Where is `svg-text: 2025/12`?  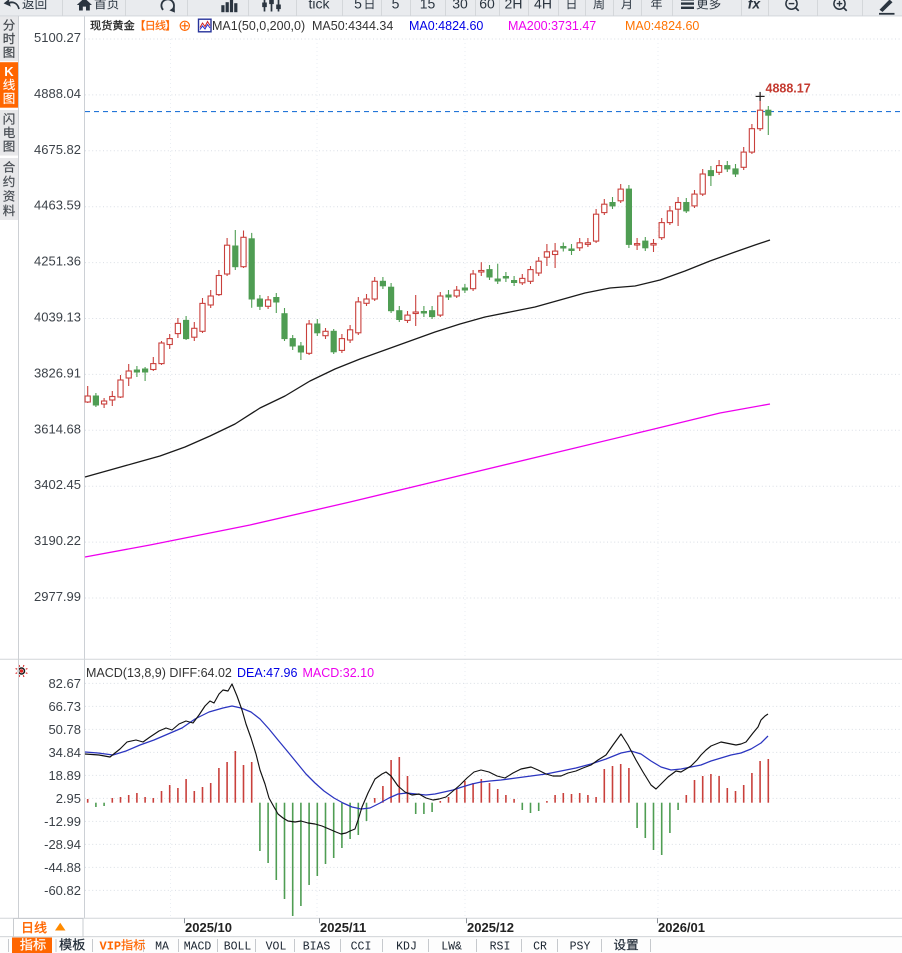
svg-text: 2025/12 is located at coordinates (490, 927).